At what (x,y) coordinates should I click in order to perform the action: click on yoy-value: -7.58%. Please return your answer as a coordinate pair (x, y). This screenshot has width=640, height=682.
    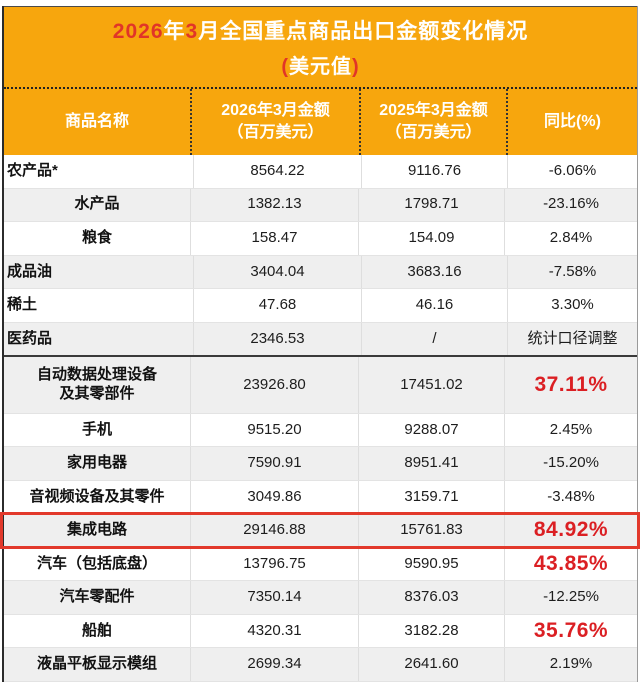
    Looking at the image, I should click on (572, 272).